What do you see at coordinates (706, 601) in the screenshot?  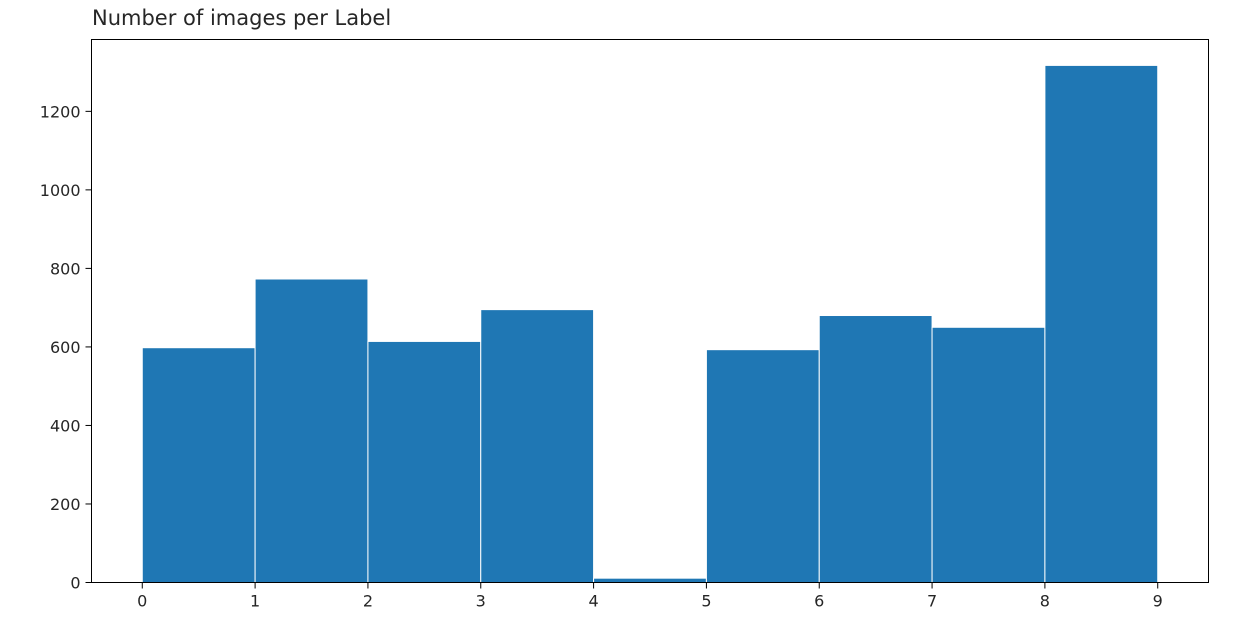 I see `x-tick-label: 5` at bounding box center [706, 601].